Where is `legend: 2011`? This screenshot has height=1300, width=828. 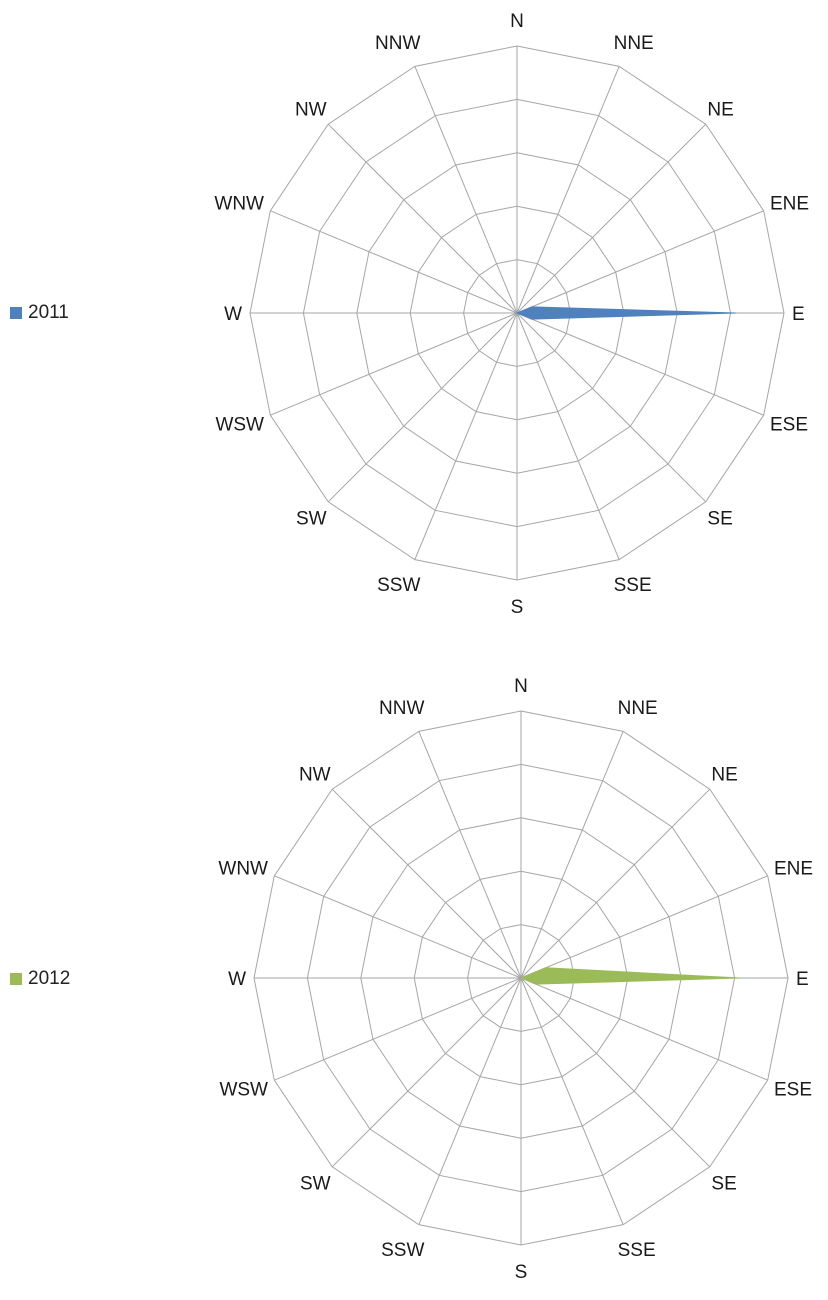 legend: 2011 is located at coordinates (39, 313).